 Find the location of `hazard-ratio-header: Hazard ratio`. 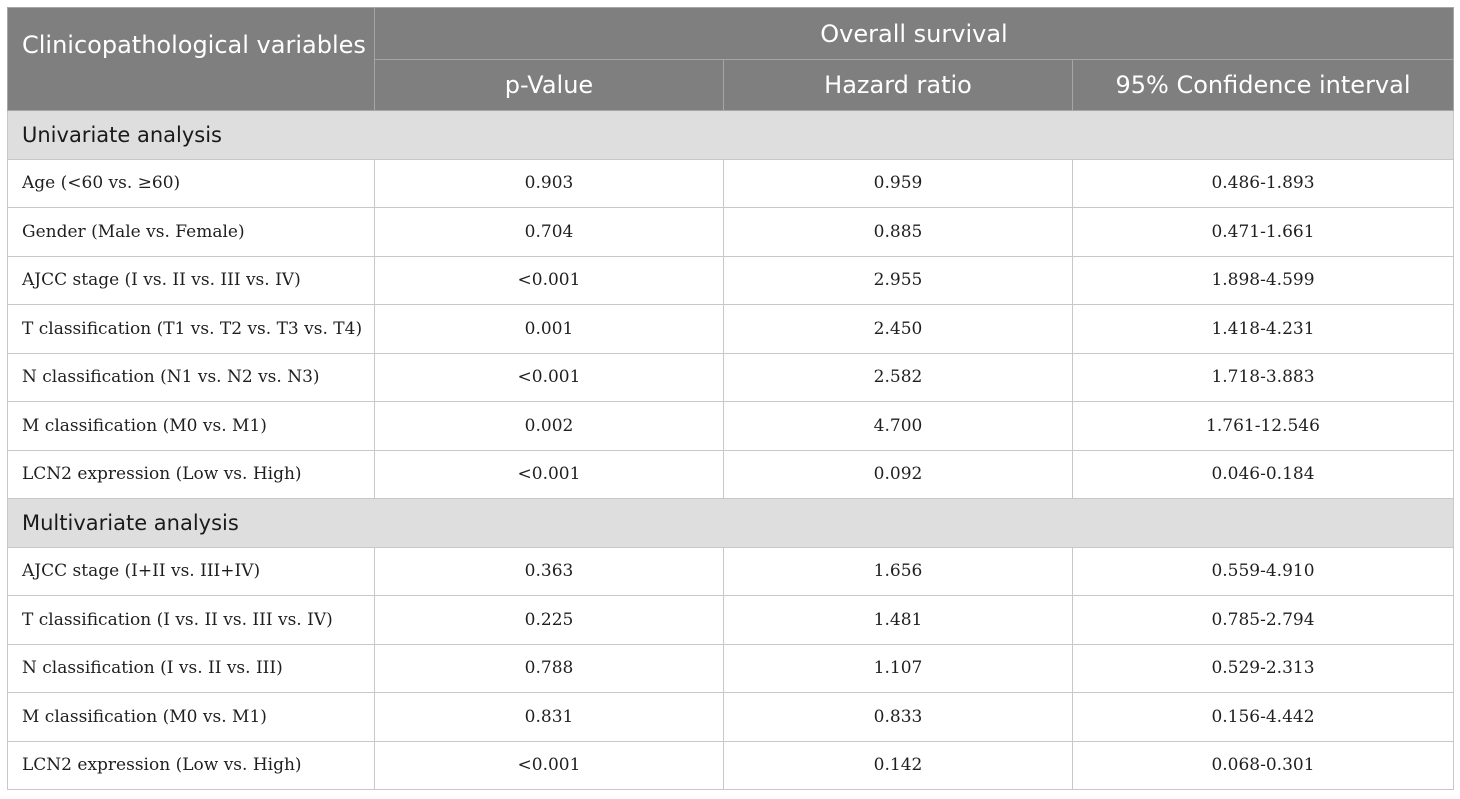

hazard-ratio-header: Hazard ratio is located at coordinates (898, 85).